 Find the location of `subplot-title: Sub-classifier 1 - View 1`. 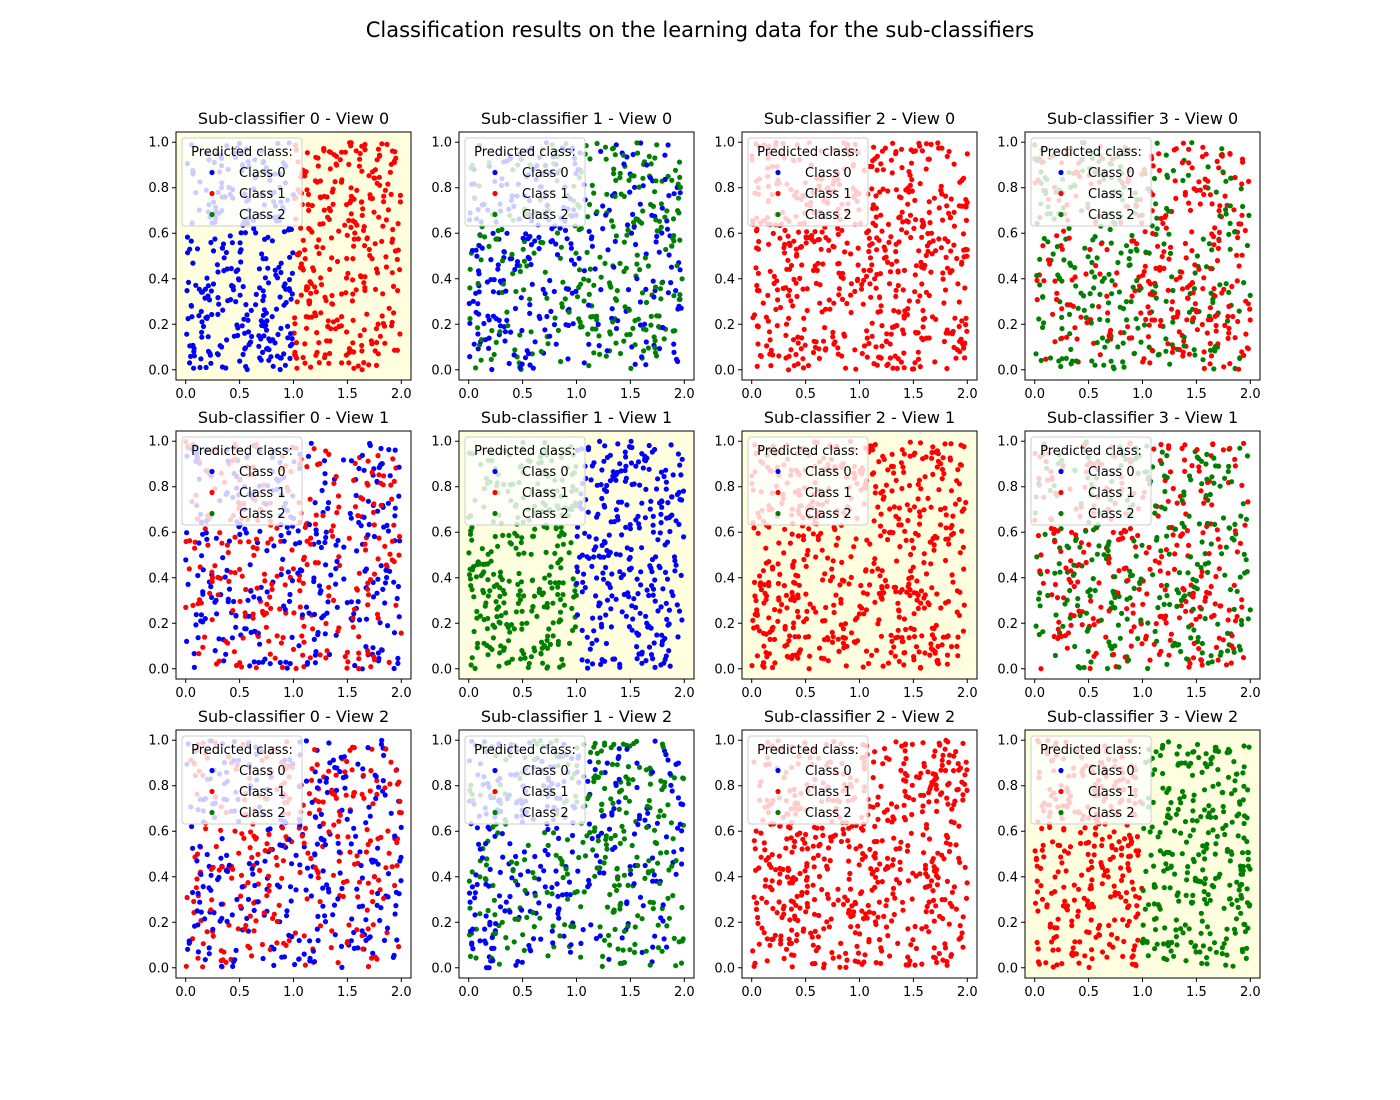

subplot-title: Sub-classifier 1 - View 1 is located at coordinates (576, 417).